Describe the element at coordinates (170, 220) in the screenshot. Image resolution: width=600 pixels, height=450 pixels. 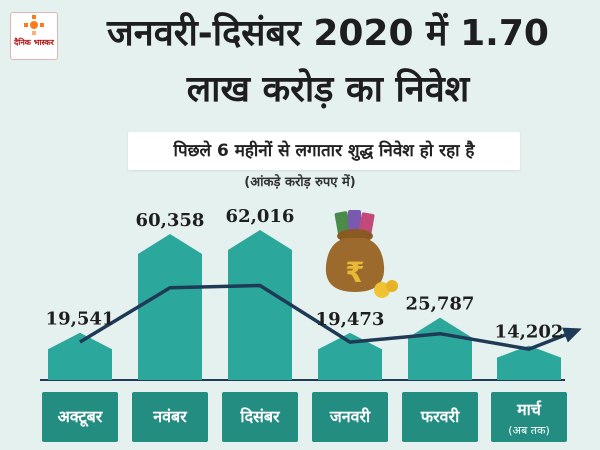
I see `value-label: 60,358` at that location.